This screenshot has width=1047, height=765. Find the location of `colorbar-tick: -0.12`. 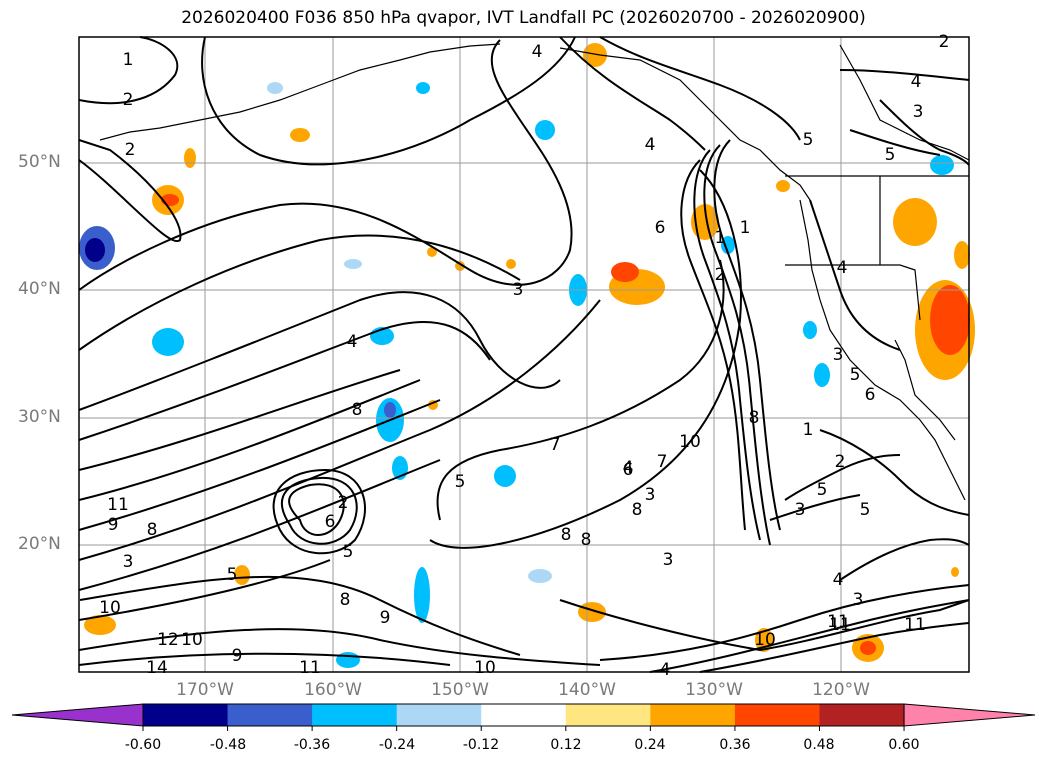

colorbar-tick: -0.12 is located at coordinates (481, 745).